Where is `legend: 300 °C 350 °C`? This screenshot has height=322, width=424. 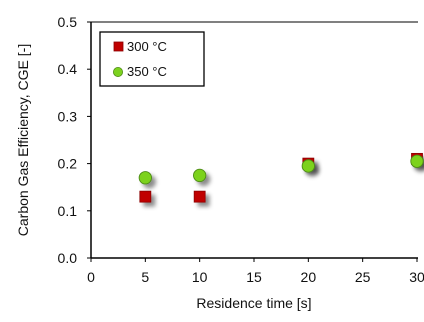 legend: 300 °C 350 °C is located at coordinates (152, 59).